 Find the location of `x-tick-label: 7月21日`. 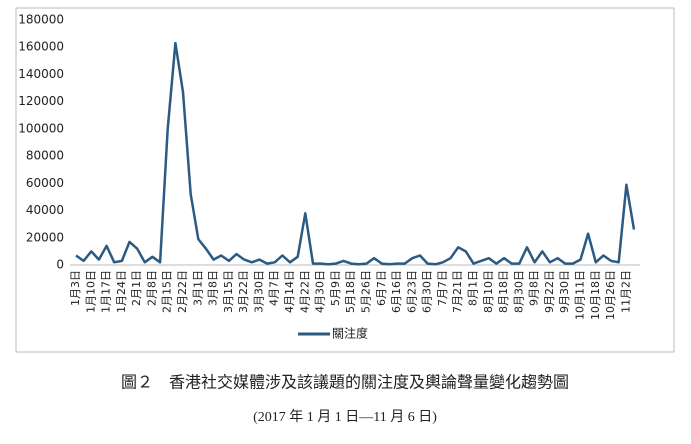

x-tick-label: 7月21日 is located at coordinates (457, 291).